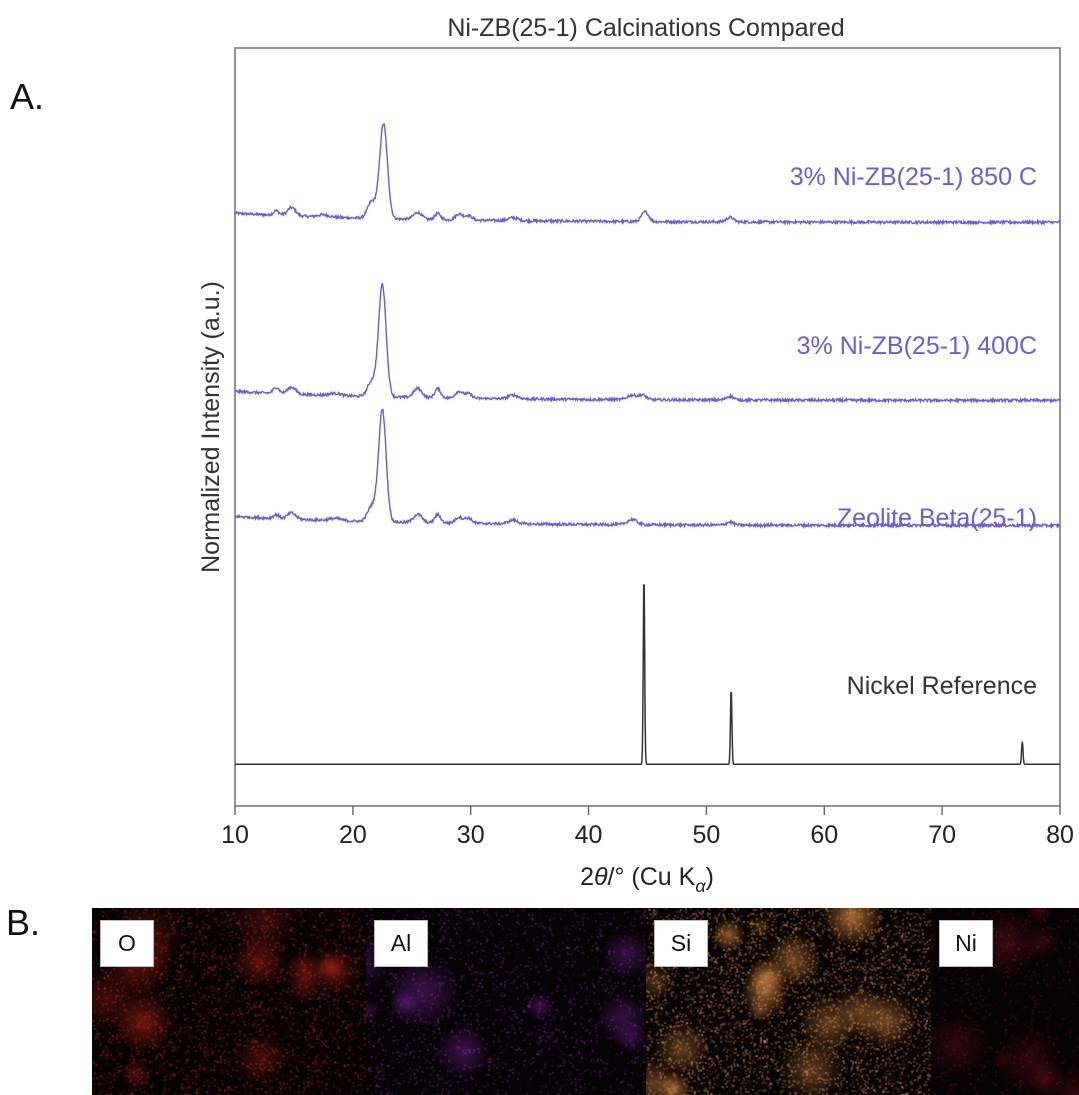  I want to click on x-tick-label: 30, so click(471, 835).